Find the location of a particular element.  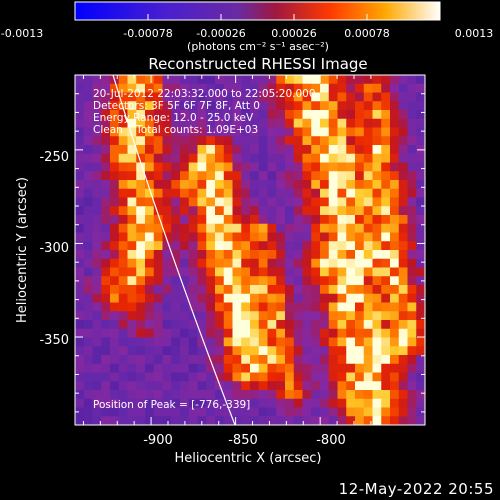

colorbar-tick-label: 0.00026 is located at coordinates (294, 33).